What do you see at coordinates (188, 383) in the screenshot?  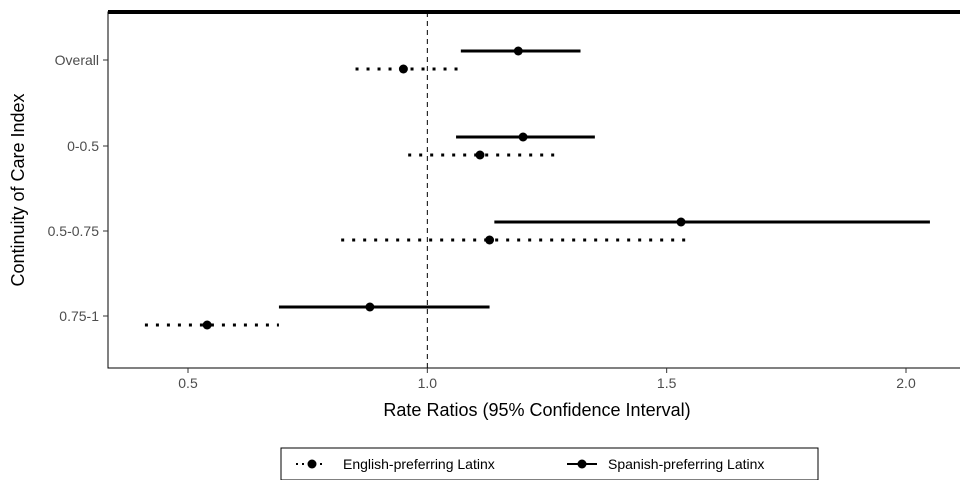 I see `x-tick-label-0-5: 0.5` at bounding box center [188, 383].